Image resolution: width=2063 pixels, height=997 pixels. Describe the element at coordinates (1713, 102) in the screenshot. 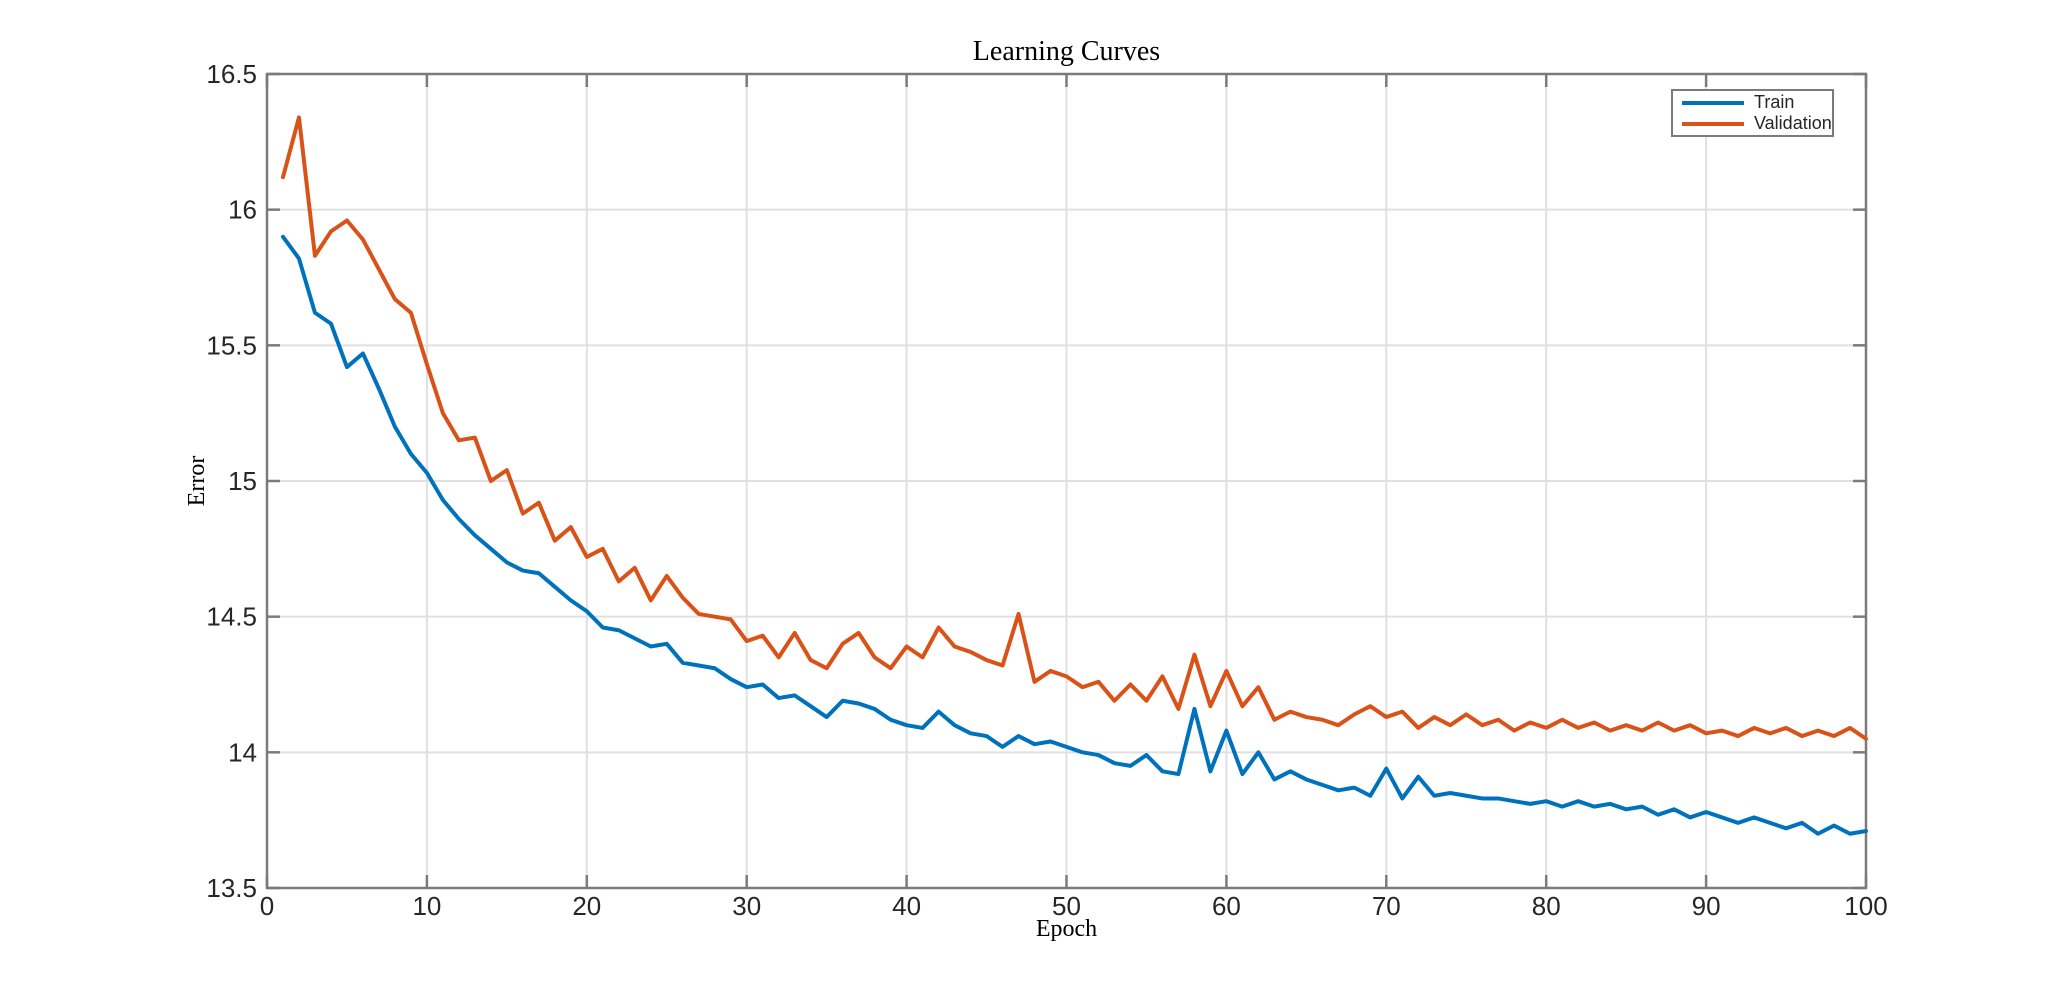

I see `train-line-swatch` at that location.